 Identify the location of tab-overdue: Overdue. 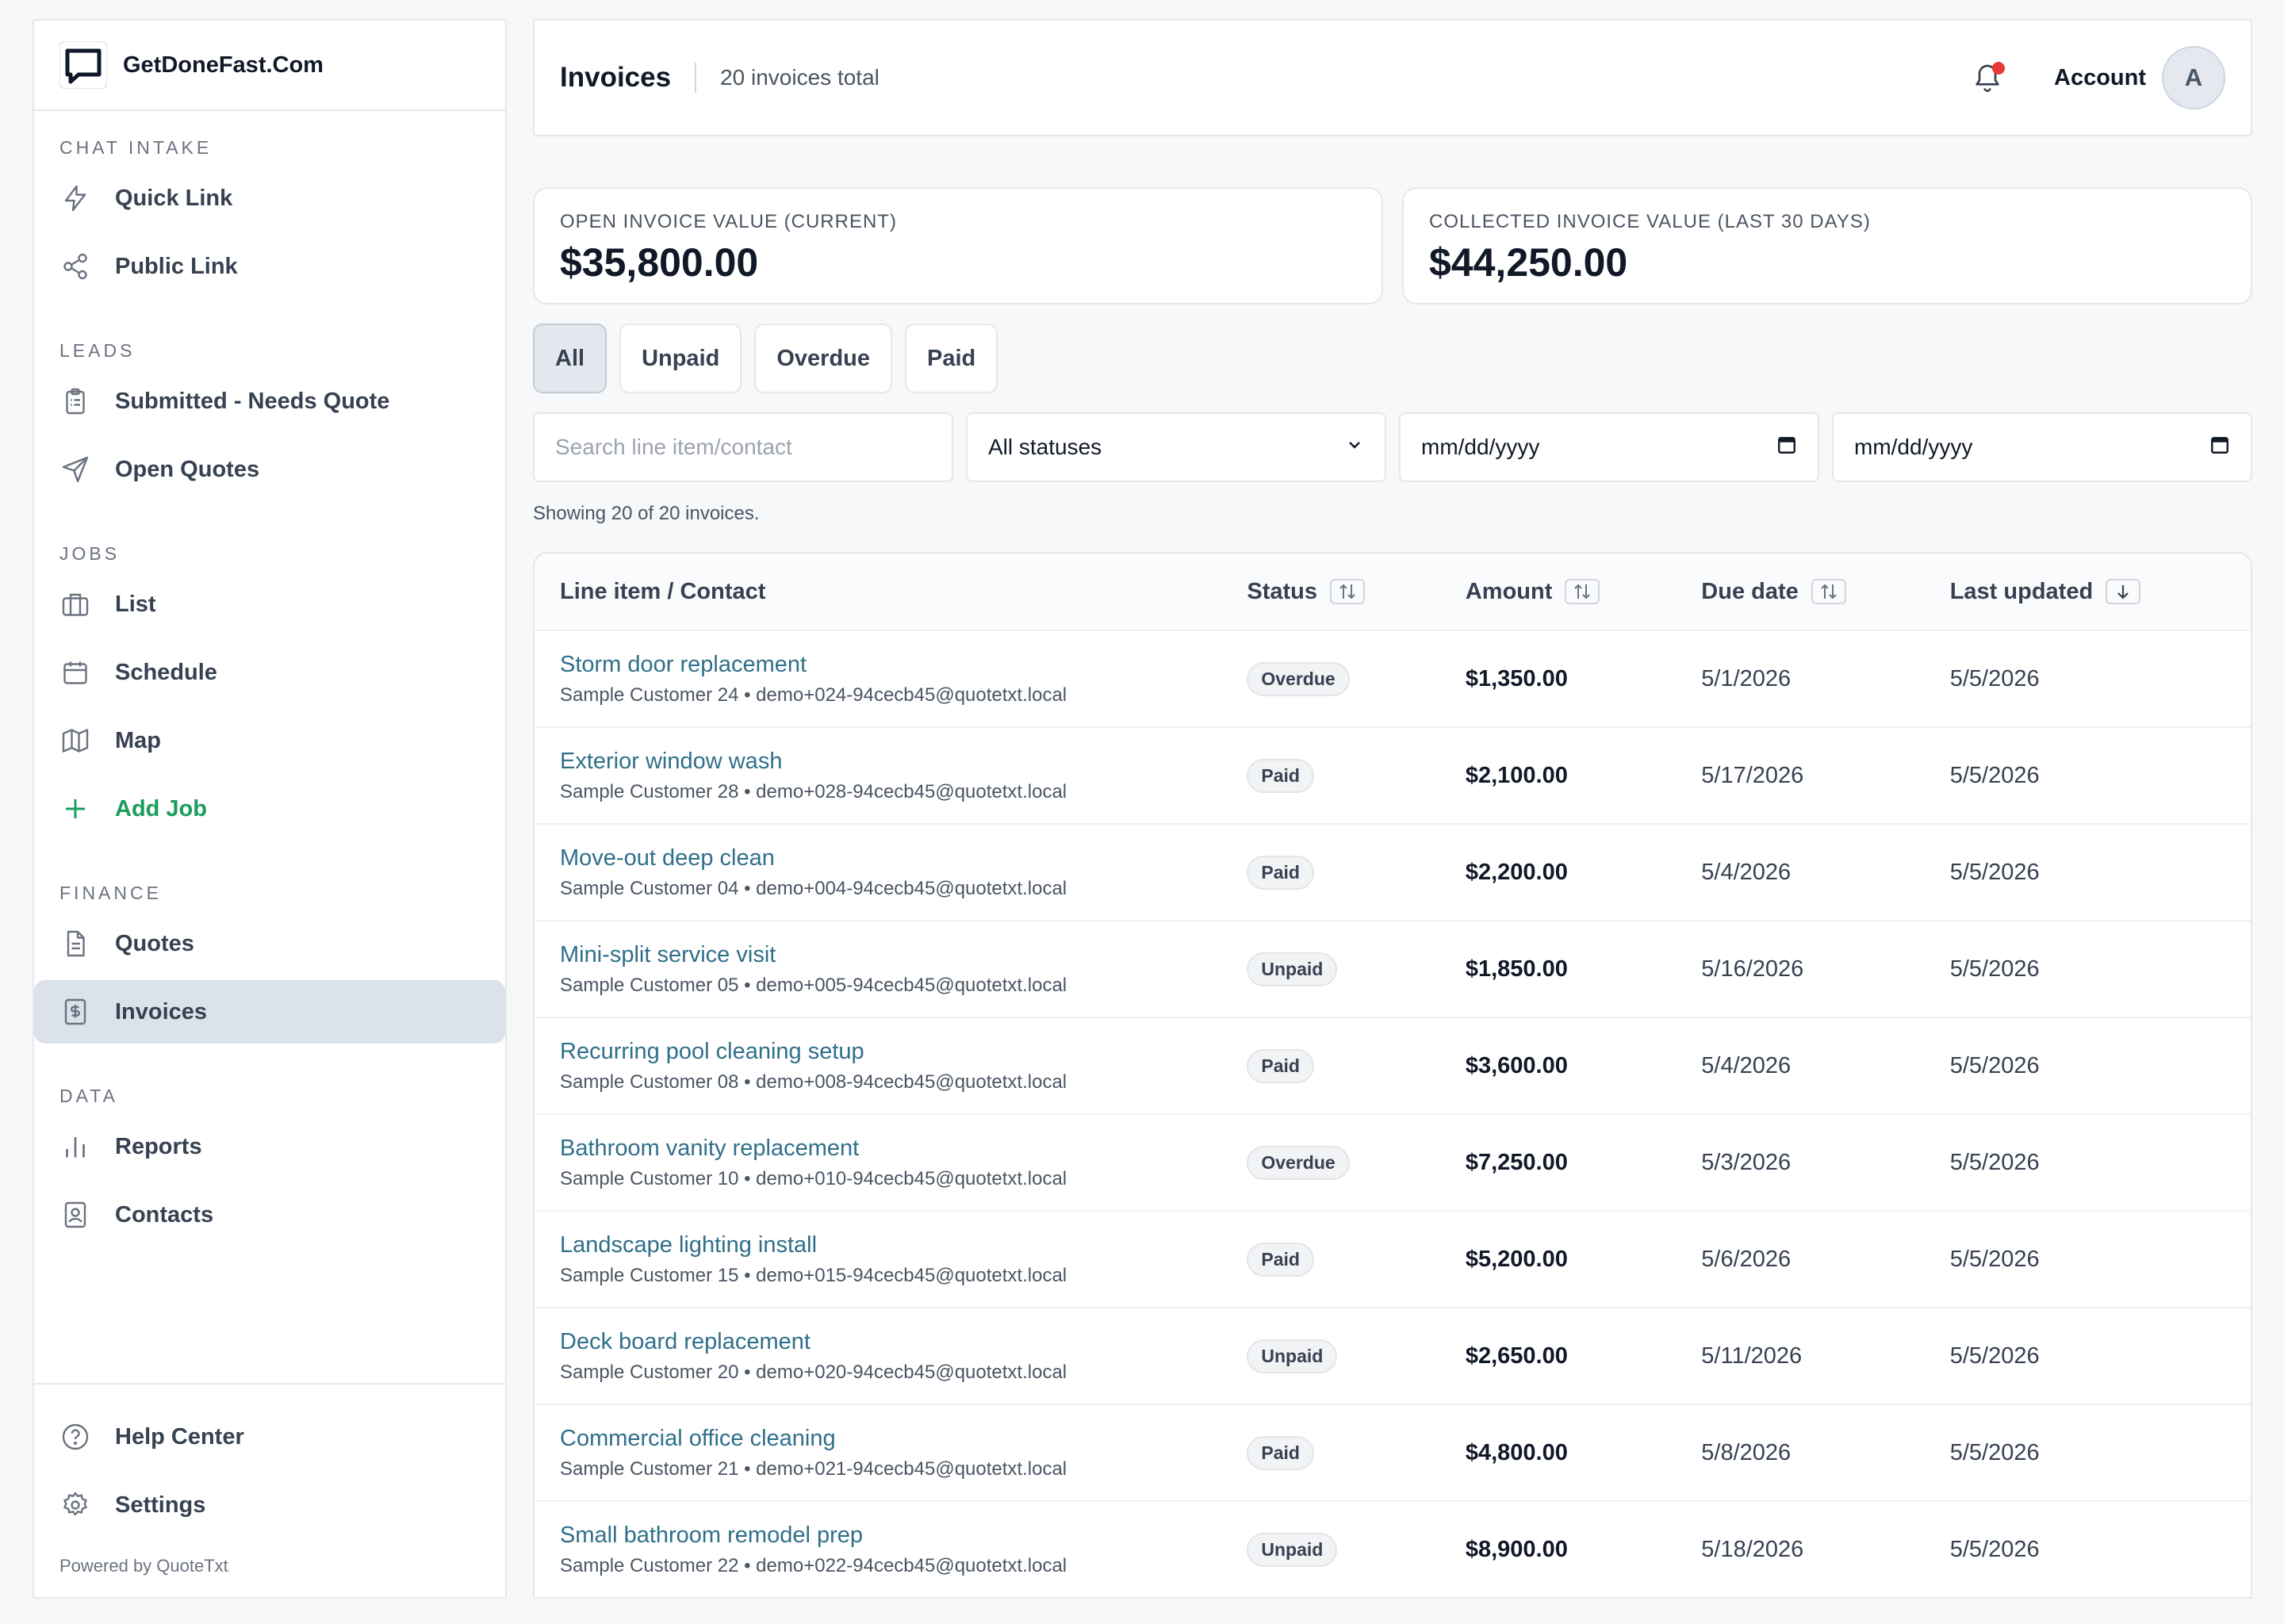
(823, 358).